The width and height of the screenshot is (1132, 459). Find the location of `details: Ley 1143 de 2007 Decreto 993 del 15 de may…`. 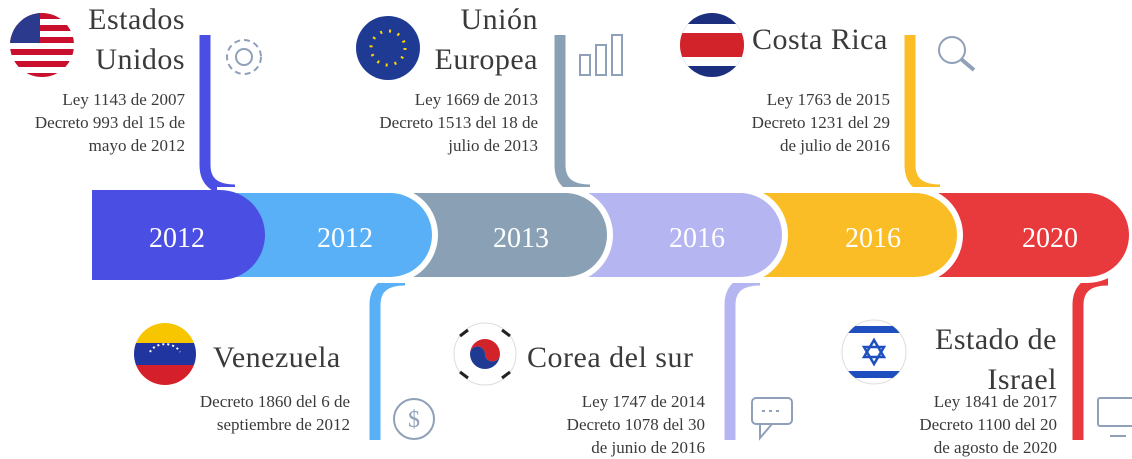

details: Ley 1143 de 2007 Decreto 993 del 15 de may… is located at coordinates (110, 122).